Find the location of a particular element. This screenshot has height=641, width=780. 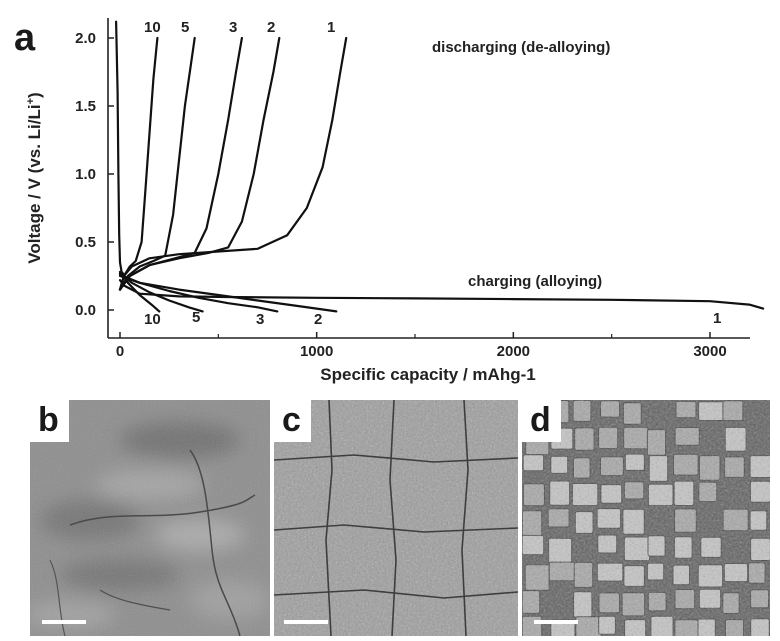

discharge-label-1: 1 is located at coordinates (331, 27).